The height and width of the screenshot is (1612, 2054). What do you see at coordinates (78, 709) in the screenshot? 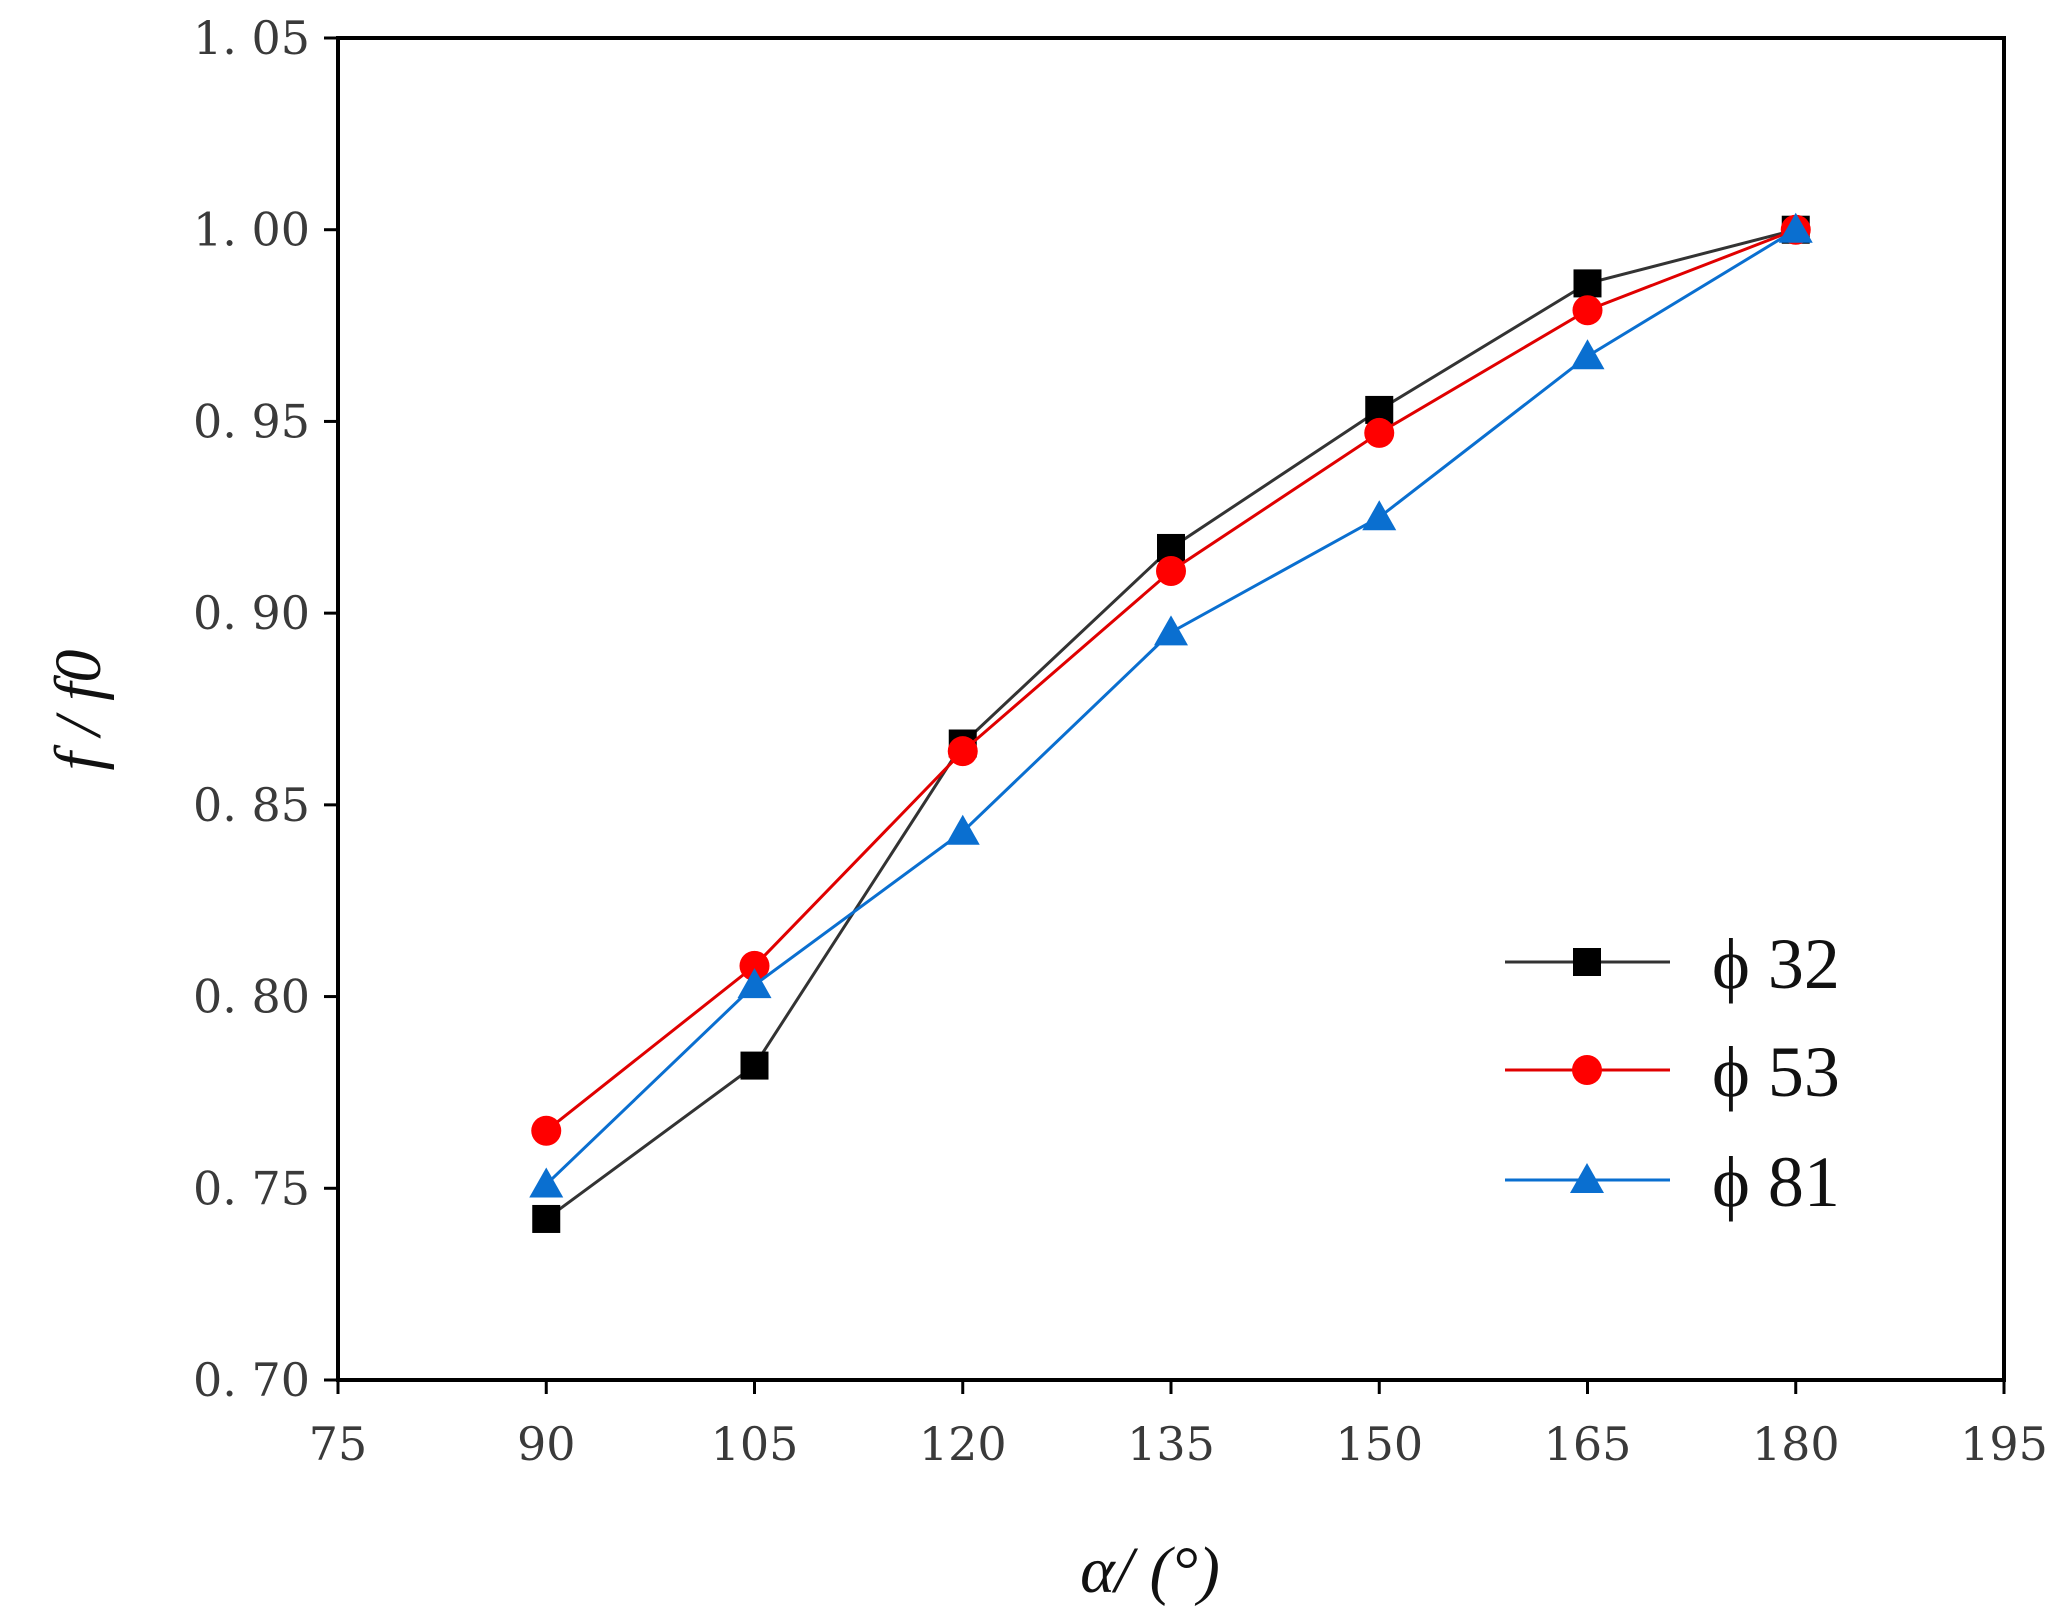
I see `y-axis-label: f / f0` at bounding box center [78, 709].